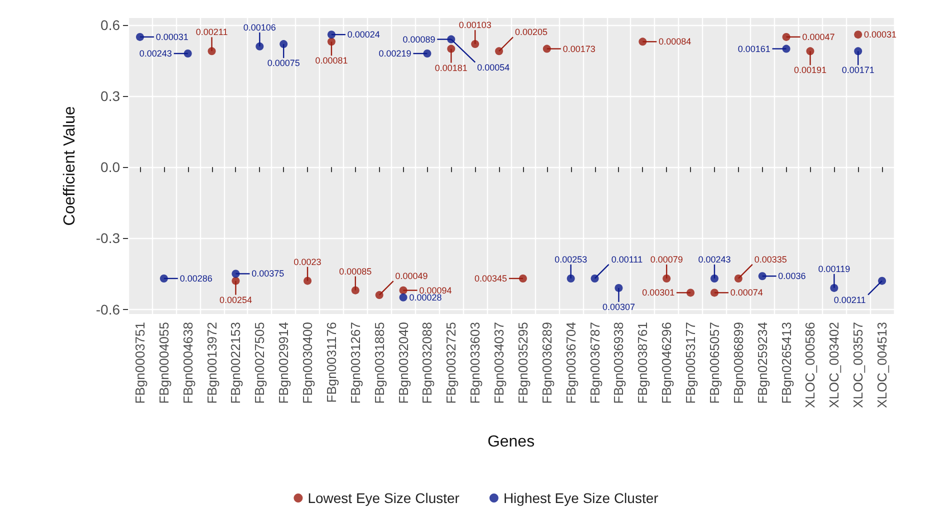  Describe the element at coordinates (363, 35) in the screenshot. I see `annotation: 0.00024` at that location.